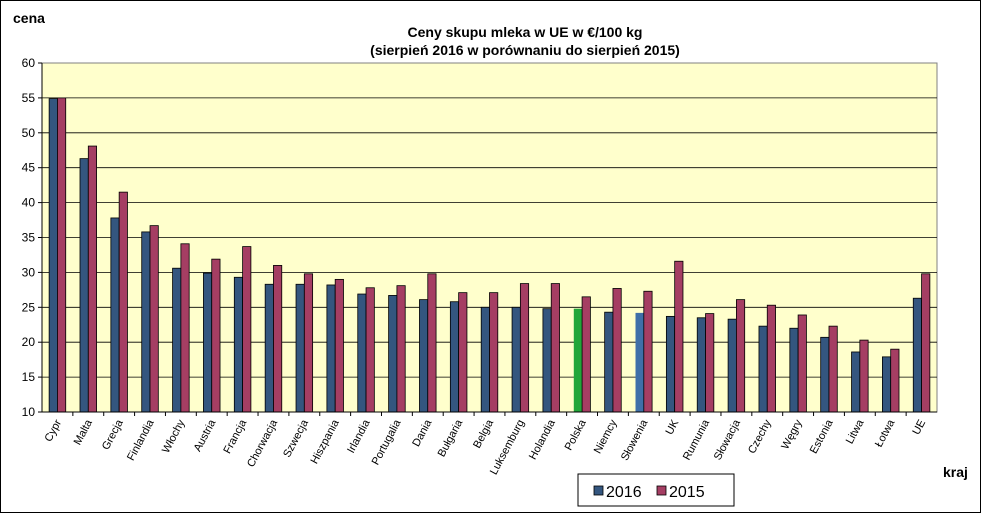 The height and width of the screenshot is (513, 981). I want to click on y-tick-label: 60, so click(29, 63).